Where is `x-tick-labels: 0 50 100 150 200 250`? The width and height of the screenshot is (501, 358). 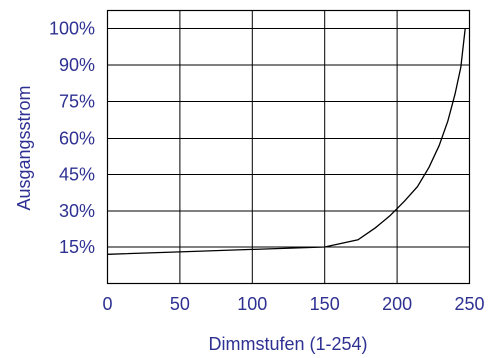 x-tick-labels: 0 50 100 150 200 250 is located at coordinates (293, 304).